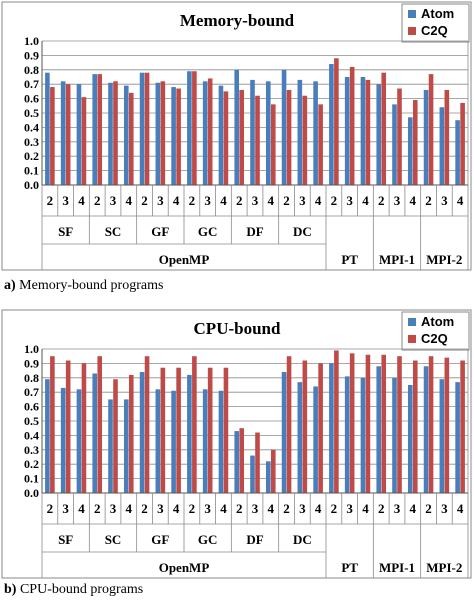  Describe the element at coordinates (65, 539) in the screenshot. I see `group-label: SF` at that location.